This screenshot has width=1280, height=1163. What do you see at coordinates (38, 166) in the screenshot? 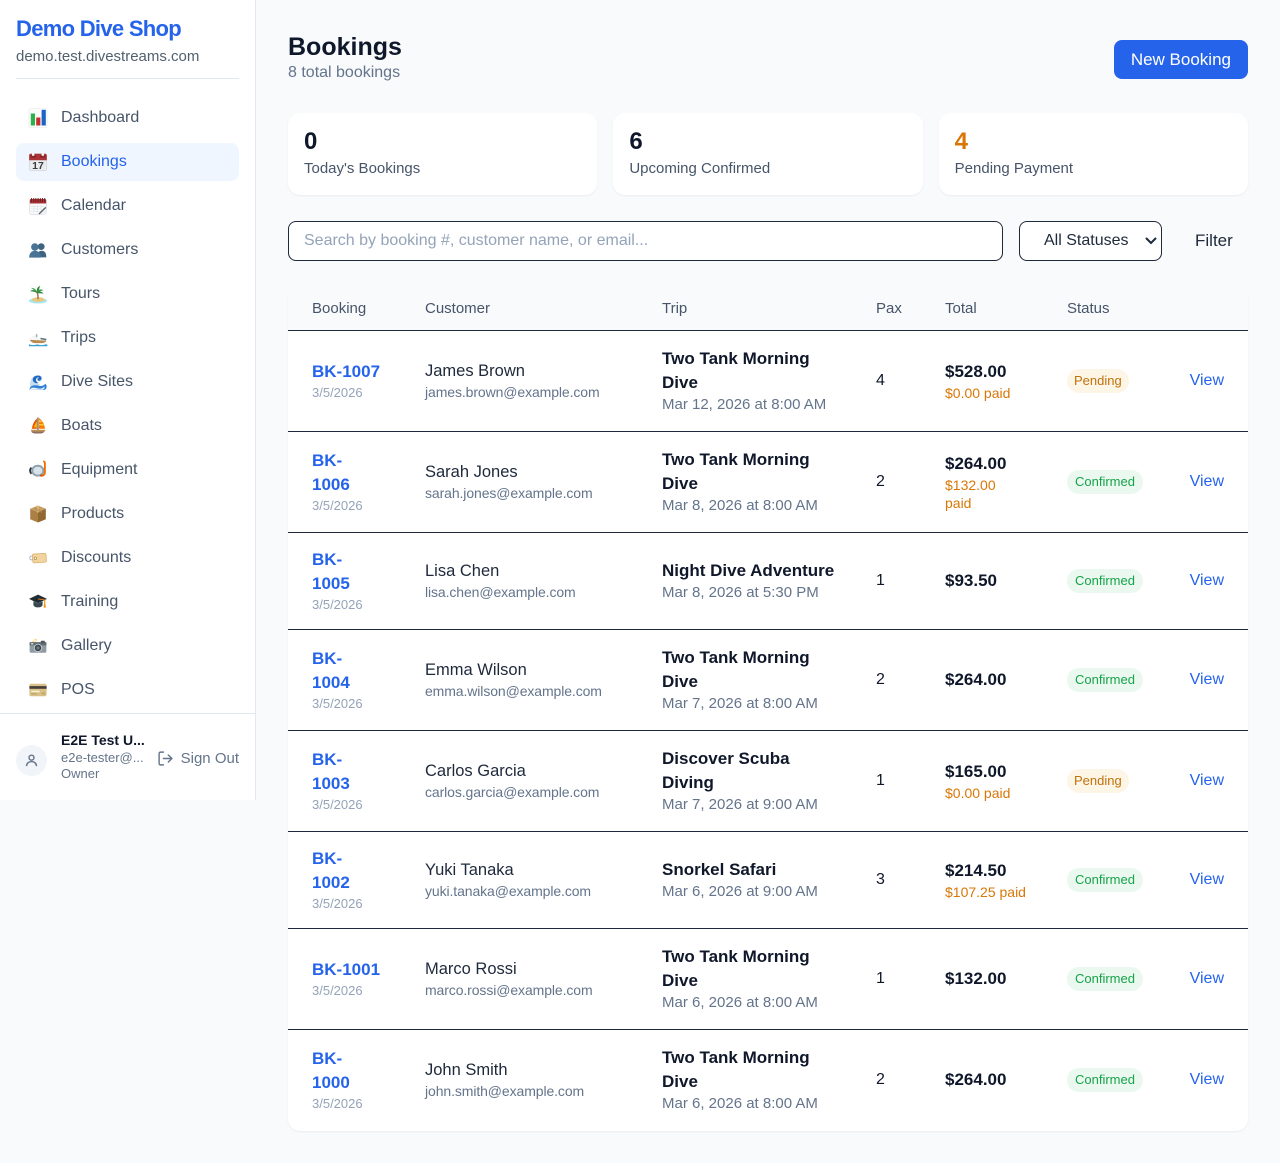
I see `svg-text: 17` at bounding box center [38, 166].